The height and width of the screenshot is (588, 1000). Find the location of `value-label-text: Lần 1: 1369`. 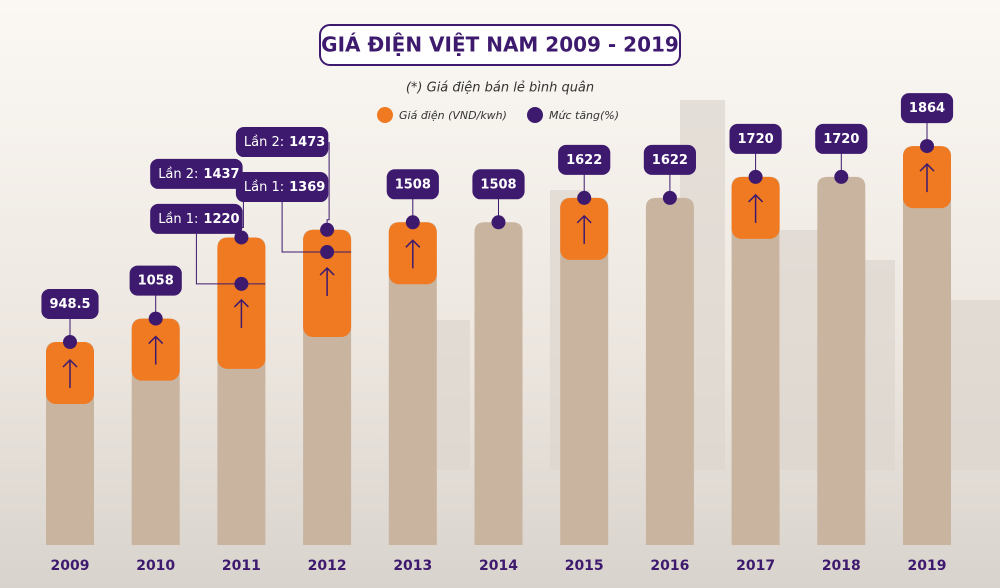

value-label-text: Lần 1: 1369 is located at coordinates (284, 187).